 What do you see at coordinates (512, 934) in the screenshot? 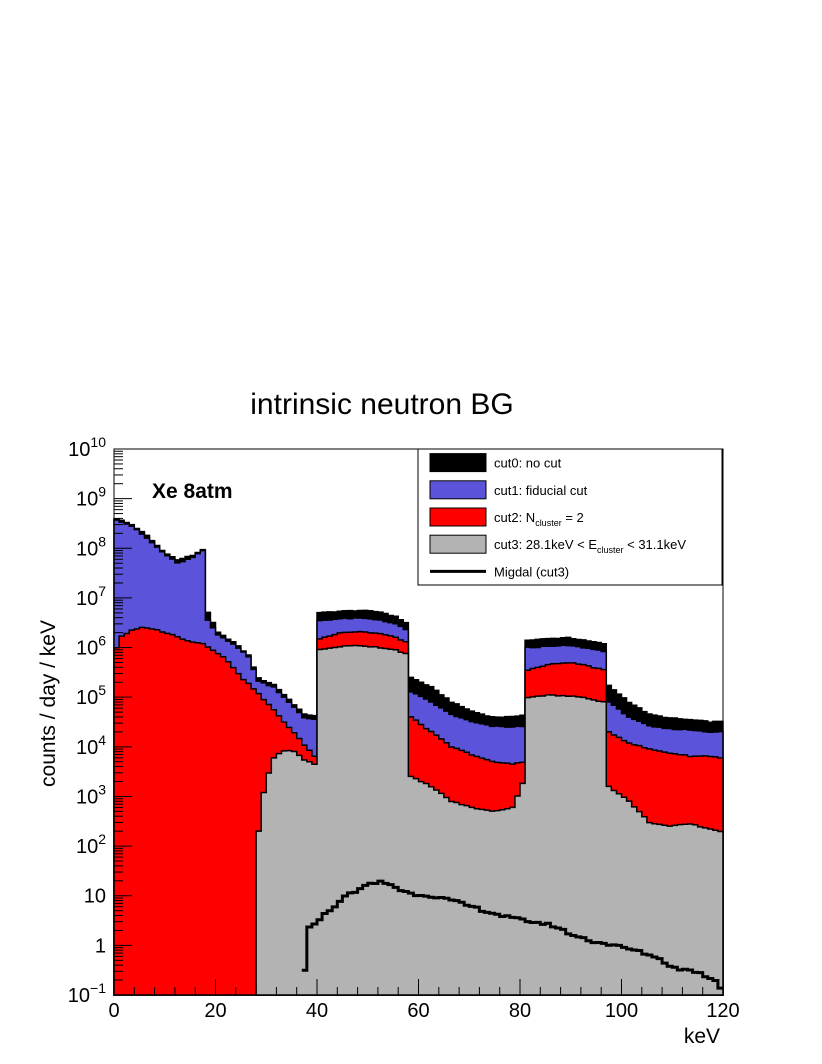
I see `series-migdal-cut3-line` at bounding box center [512, 934].